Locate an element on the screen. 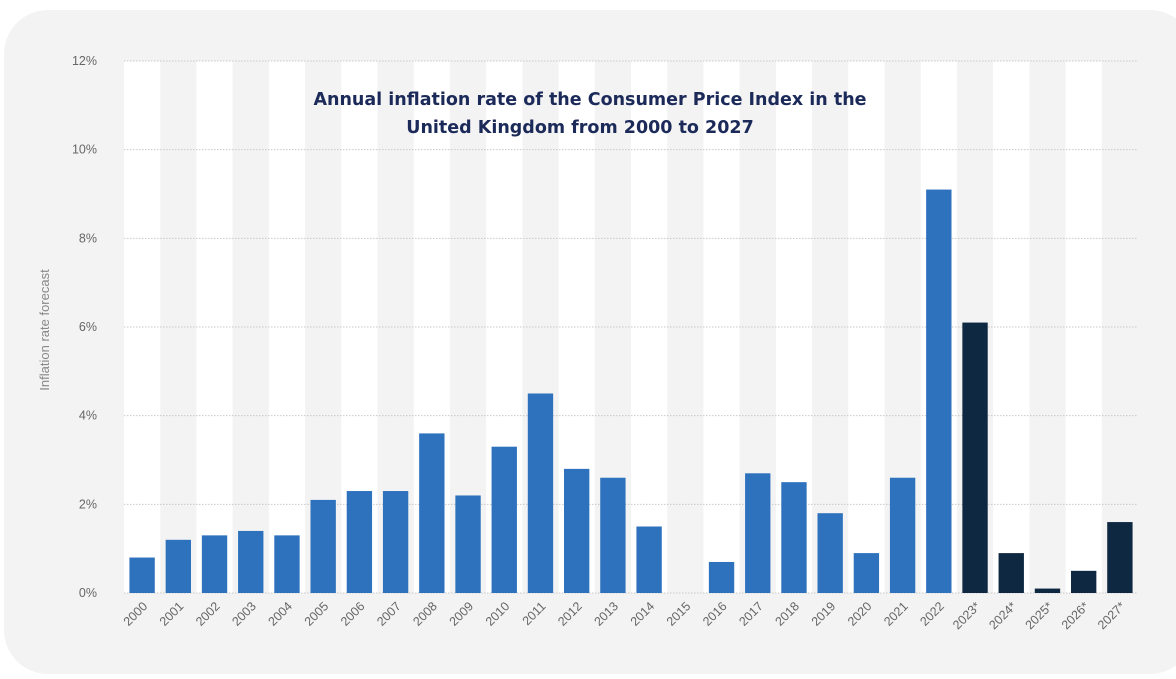 This screenshot has height=679, width=1176. bar-2014 is located at coordinates (649, 560).